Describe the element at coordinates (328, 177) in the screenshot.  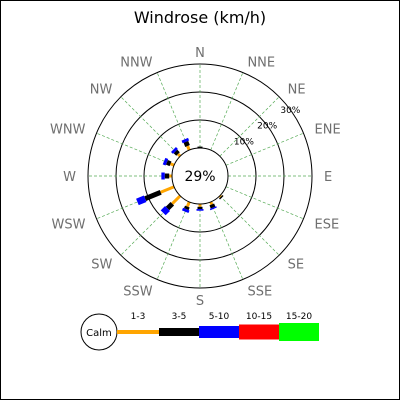
I see `direction-label-e: E` at that location.